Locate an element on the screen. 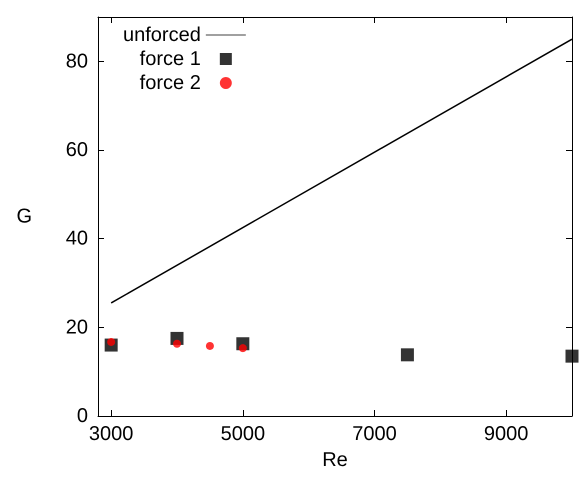 This screenshot has height=494, width=580. y-tick-label: 0 is located at coordinates (82, 416).